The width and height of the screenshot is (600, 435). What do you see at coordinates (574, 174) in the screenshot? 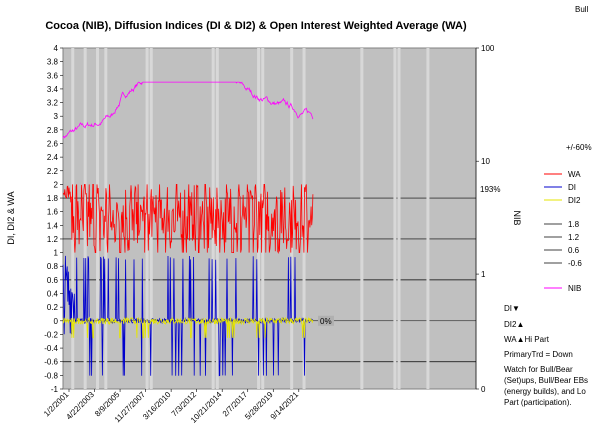
I see `legend-label-wa: WA` at bounding box center [574, 174].